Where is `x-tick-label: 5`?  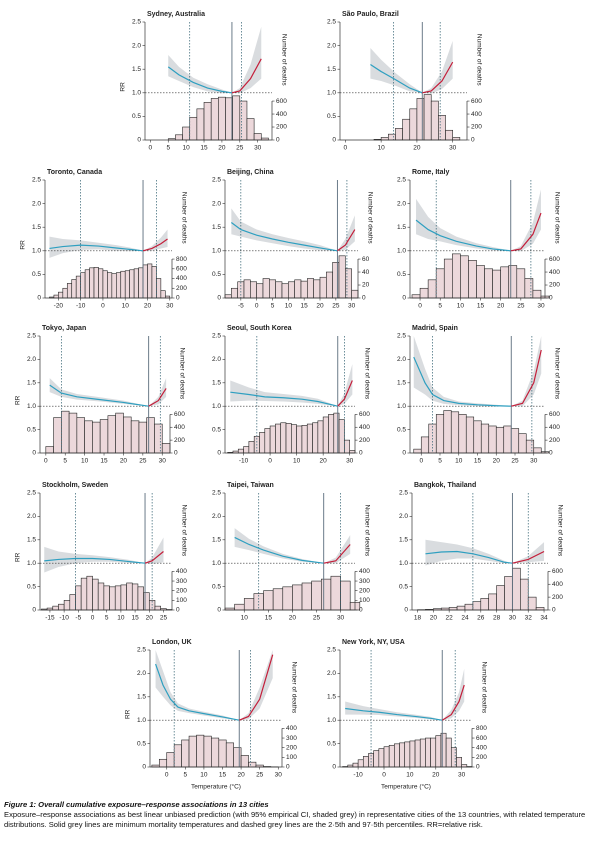 x-tick-label: 5 is located at coordinates (273, 306).